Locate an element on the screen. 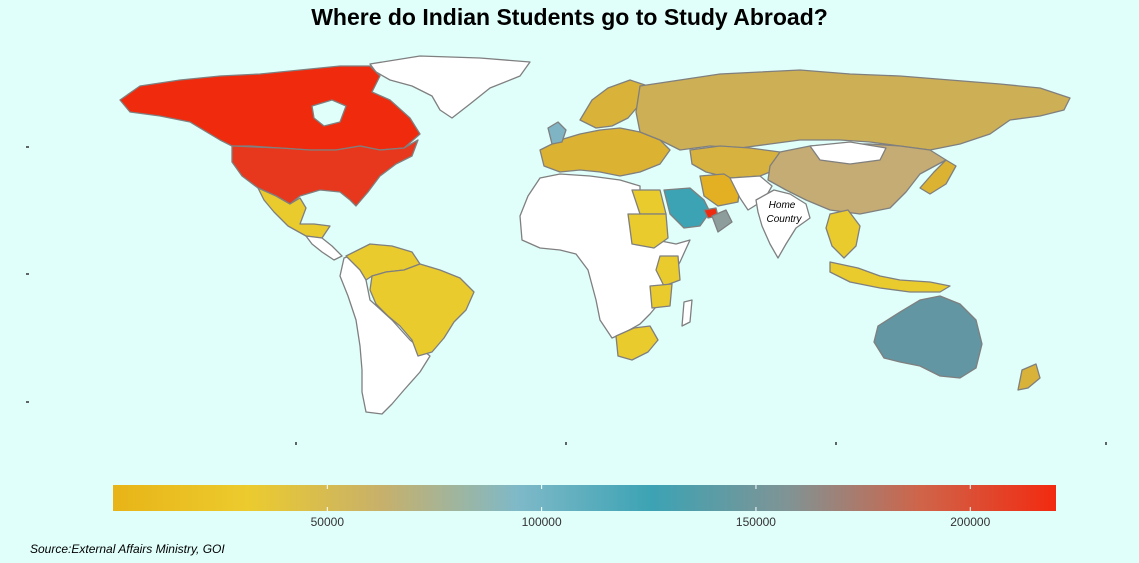 The width and height of the screenshot is (1139, 563). source-note: Source:External Affairs Ministry, GOI is located at coordinates (127, 549).